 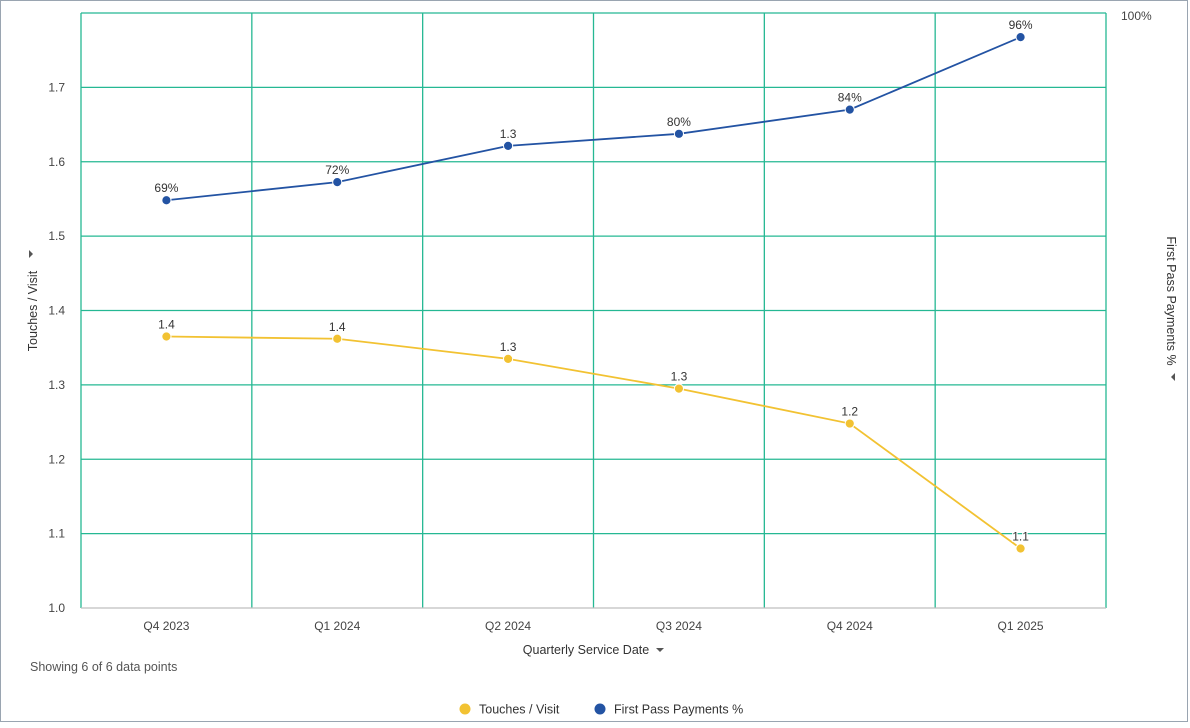 I want to click on legend-marker-first-pass, so click(x=600, y=709).